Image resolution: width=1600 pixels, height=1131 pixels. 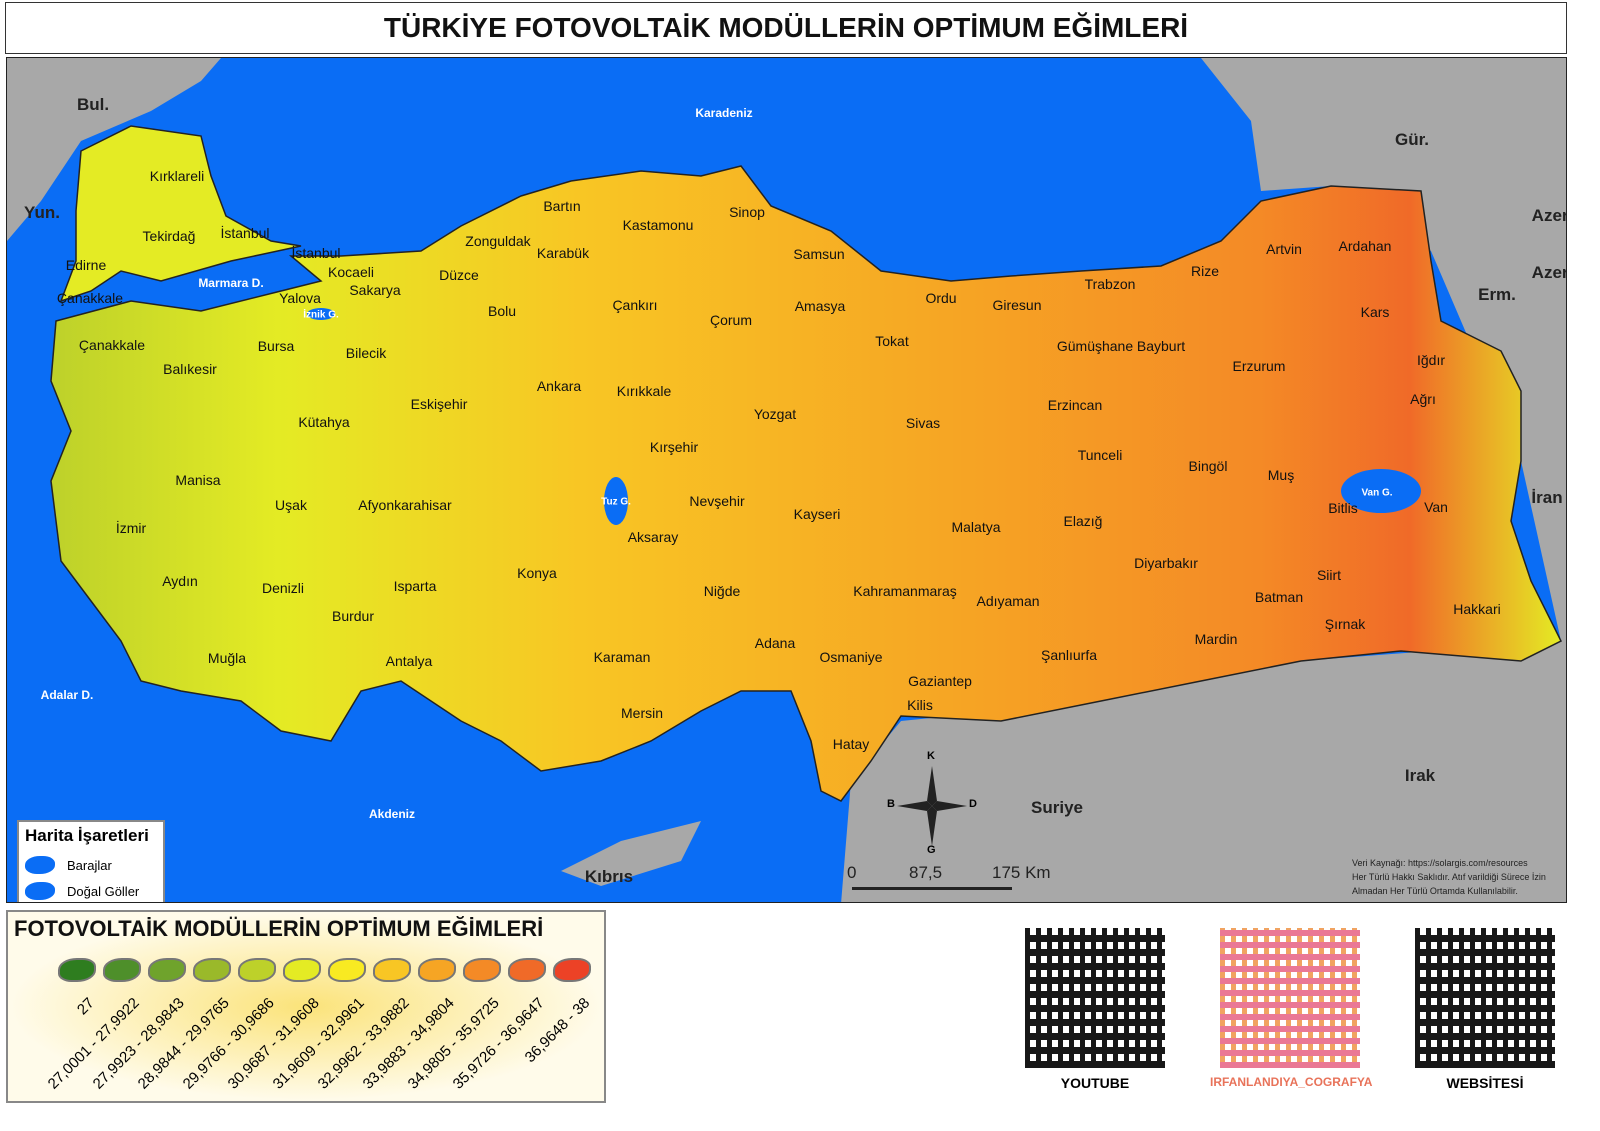 I want to click on province-label: Kastamonu, so click(x=658, y=225).